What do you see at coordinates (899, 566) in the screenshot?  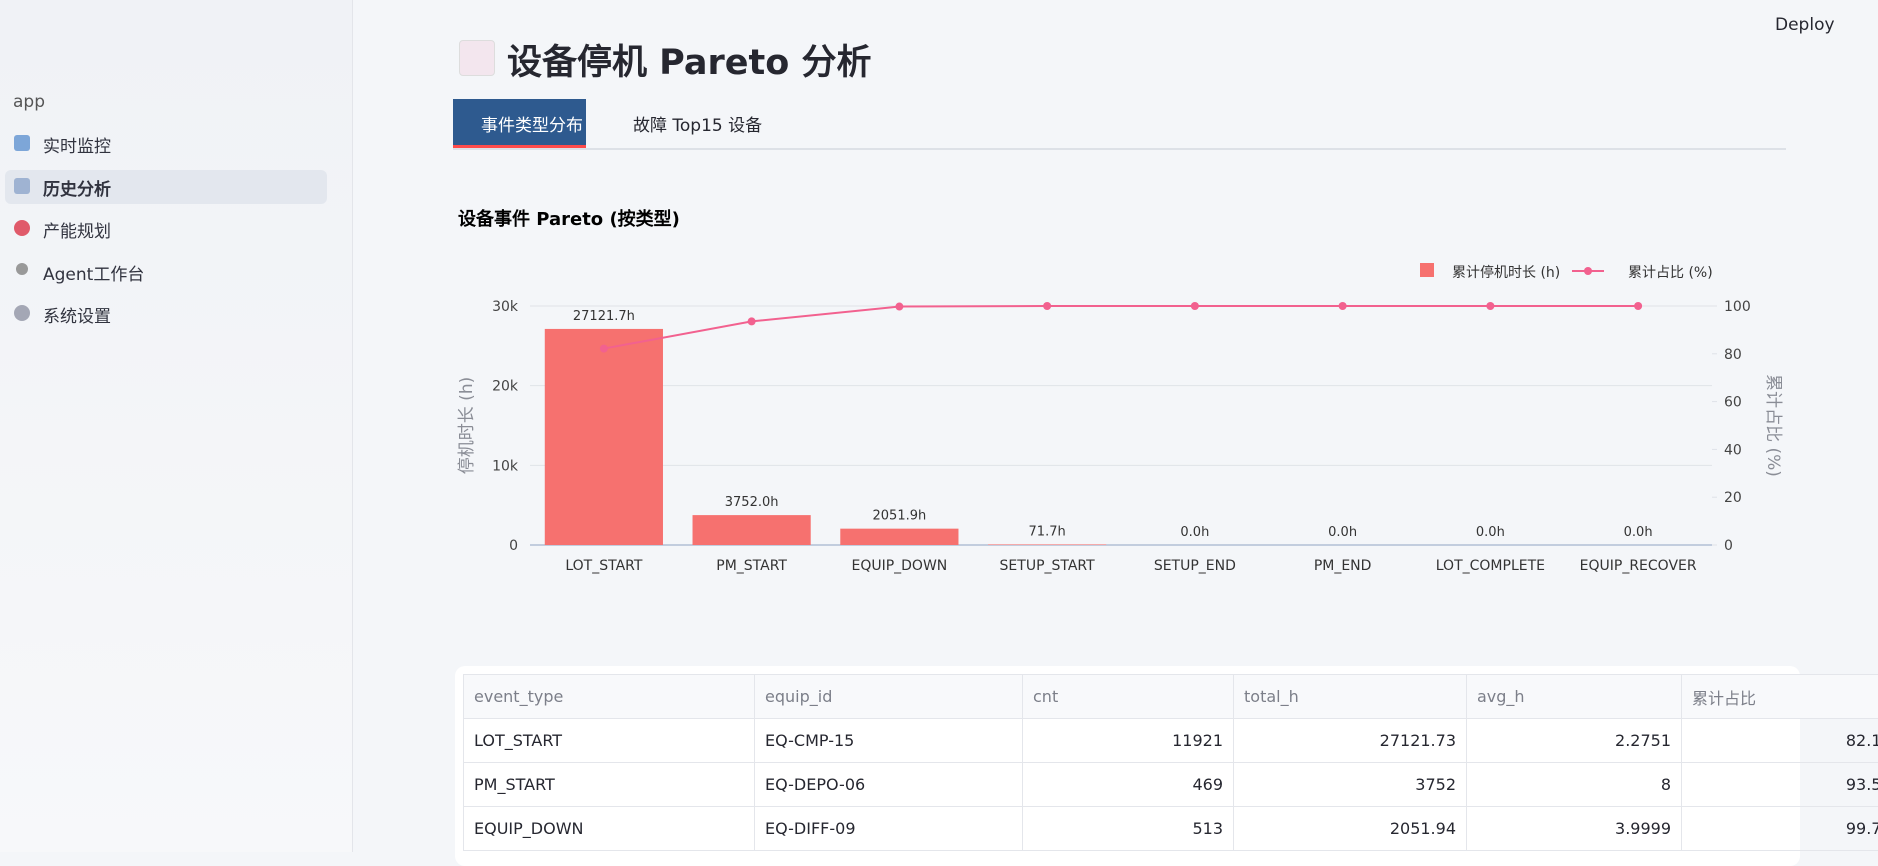 I see `x-tick-label: EQUIP_DOWN` at bounding box center [899, 566].